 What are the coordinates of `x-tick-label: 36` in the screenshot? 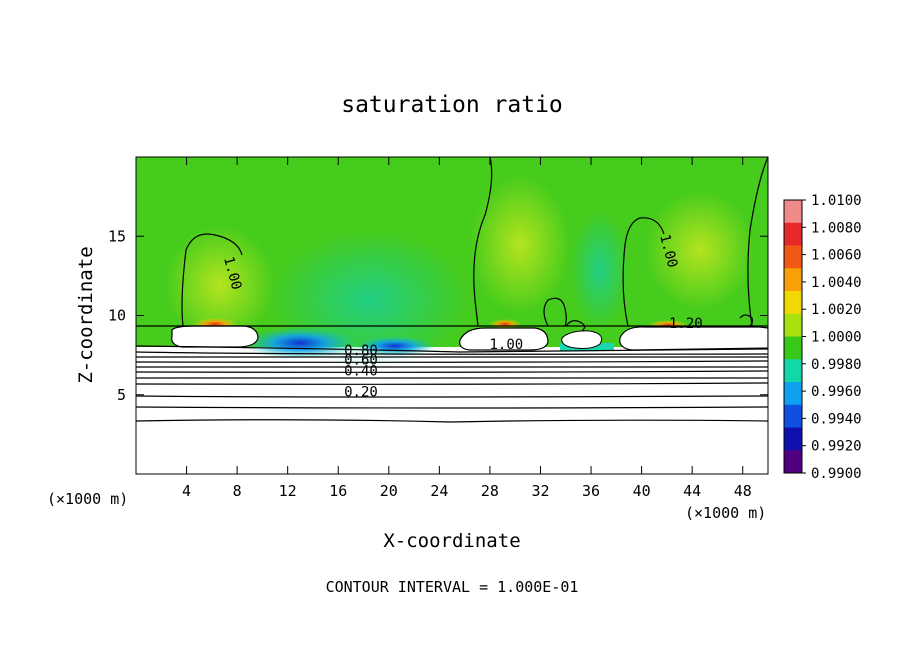 It's located at (591, 491).